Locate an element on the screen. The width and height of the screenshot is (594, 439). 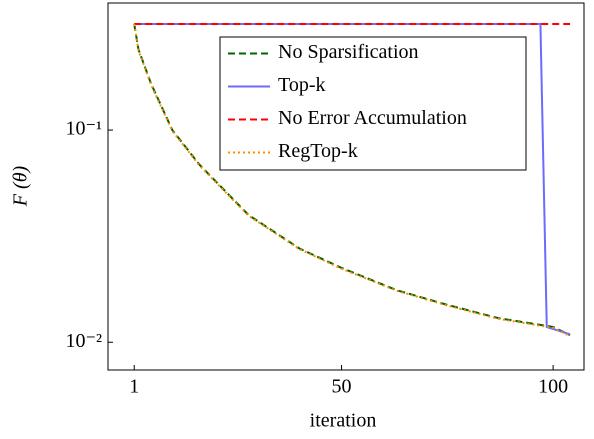
legend-label: RegTop-k is located at coordinates (318, 151).